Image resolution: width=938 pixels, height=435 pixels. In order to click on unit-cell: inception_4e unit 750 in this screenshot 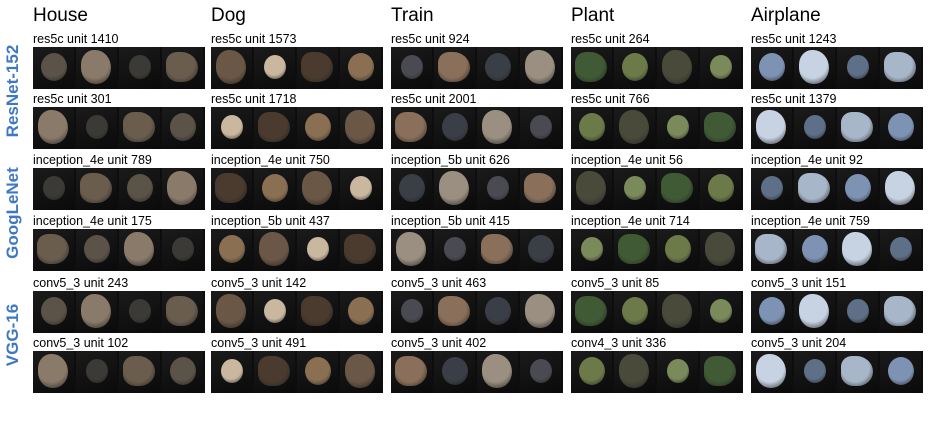, I will do `click(297, 182)`.